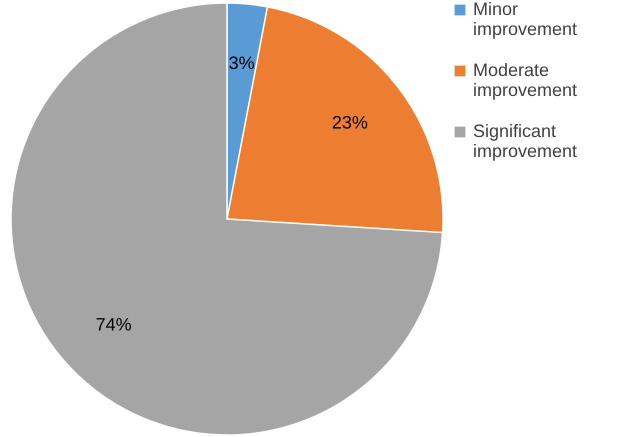  What do you see at coordinates (525, 80) in the screenshot?
I see `legend-label: Moderate improvement` at bounding box center [525, 80].